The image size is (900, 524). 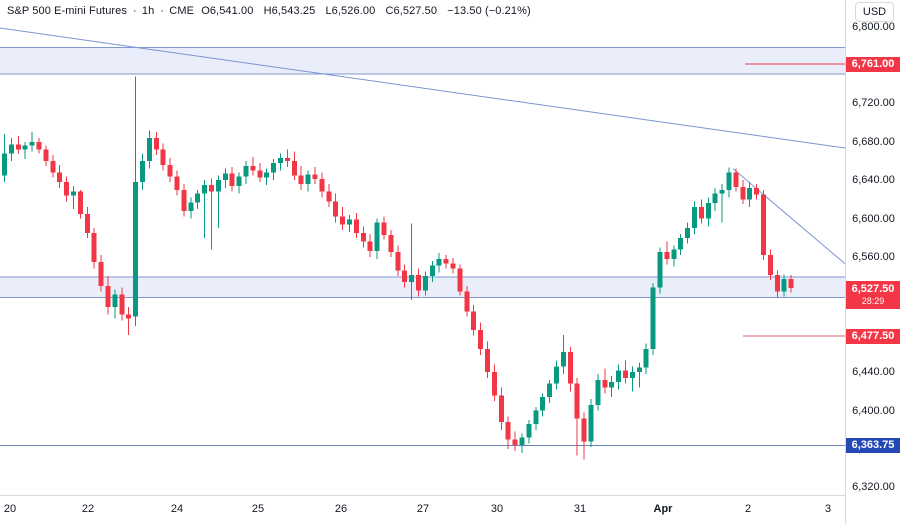 I want to click on bar-countdown: 28:29, so click(x=873, y=301).